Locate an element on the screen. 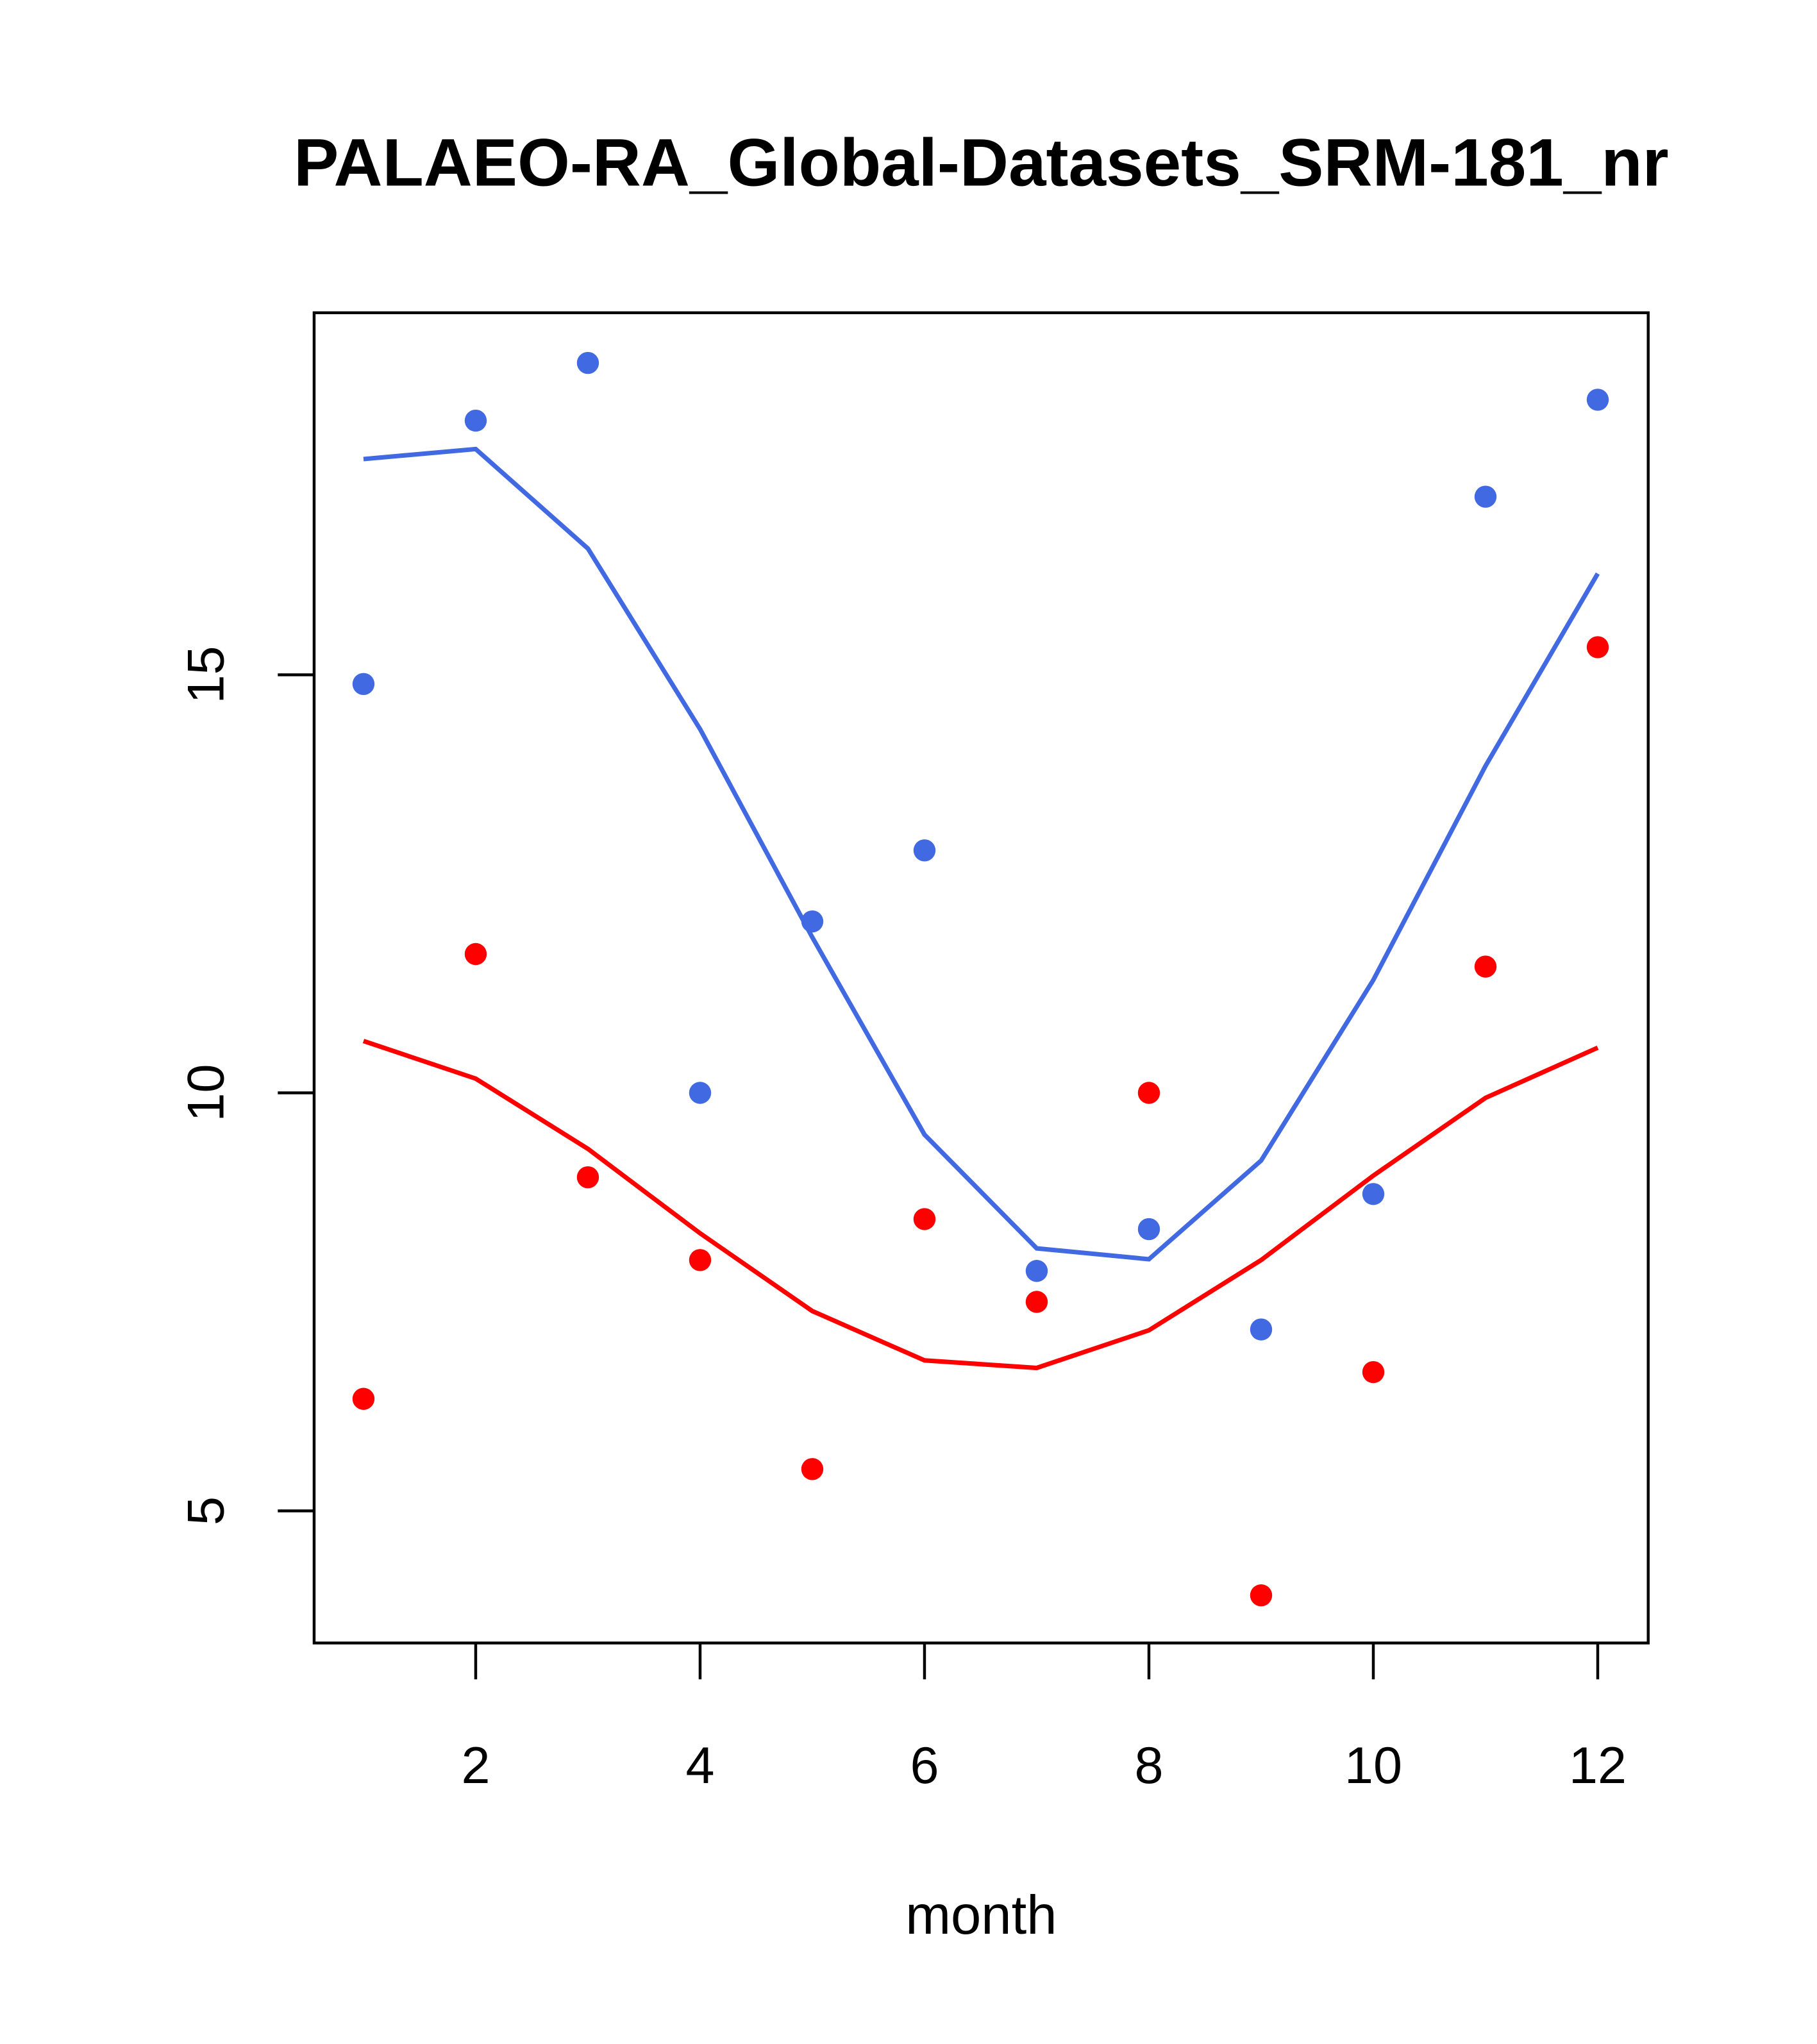 This screenshot has height=2044, width=1817. x-axis: 2 4 6 8 10 12 is located at coordinates (1044, 1719).